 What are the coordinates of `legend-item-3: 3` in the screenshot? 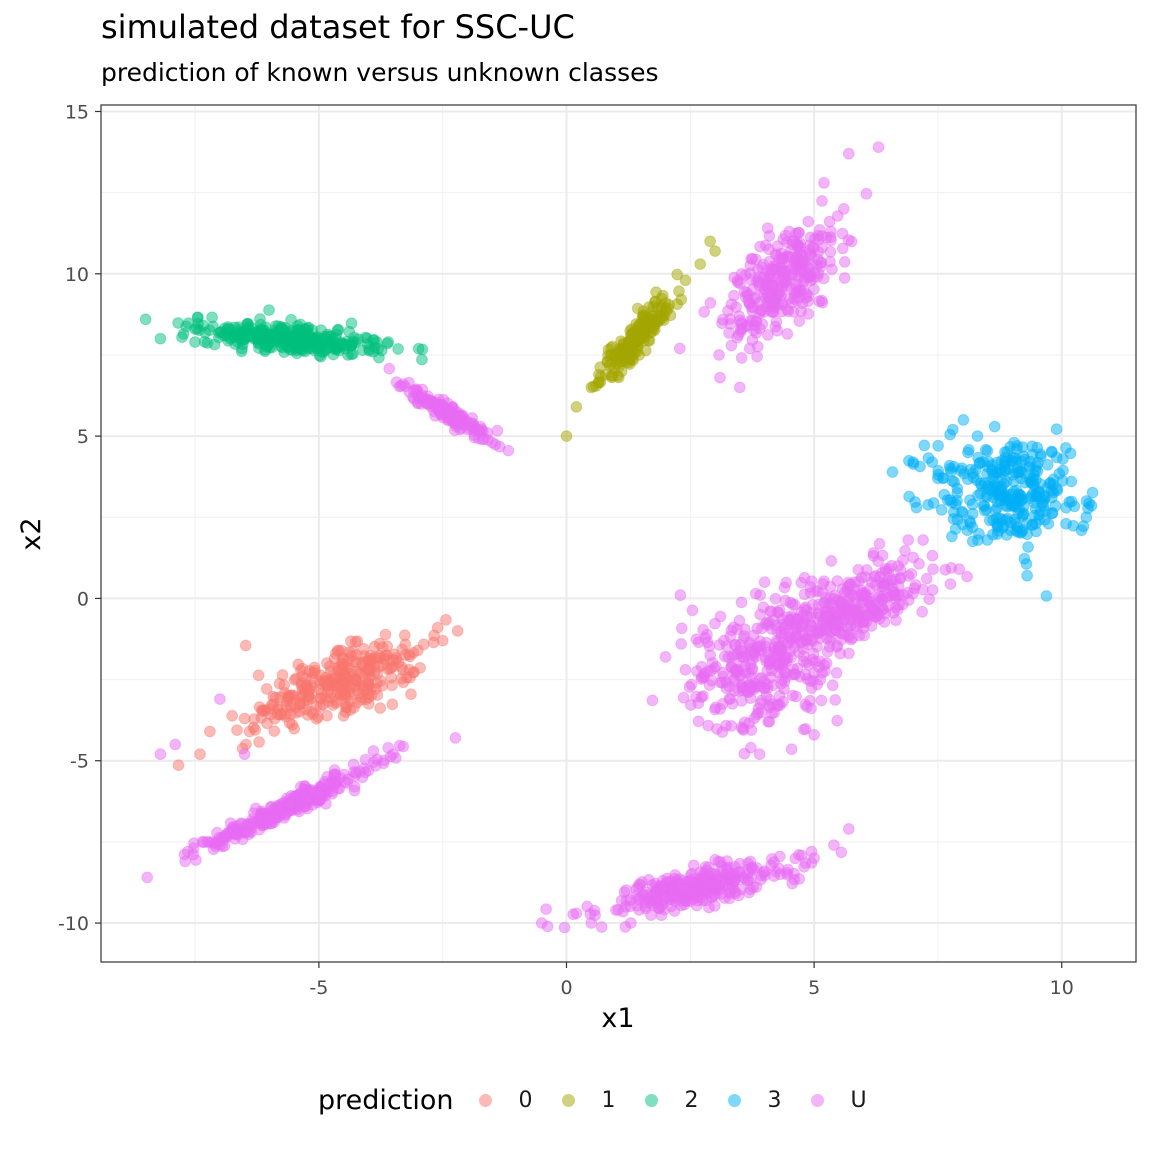 It's located at (754, 1100).